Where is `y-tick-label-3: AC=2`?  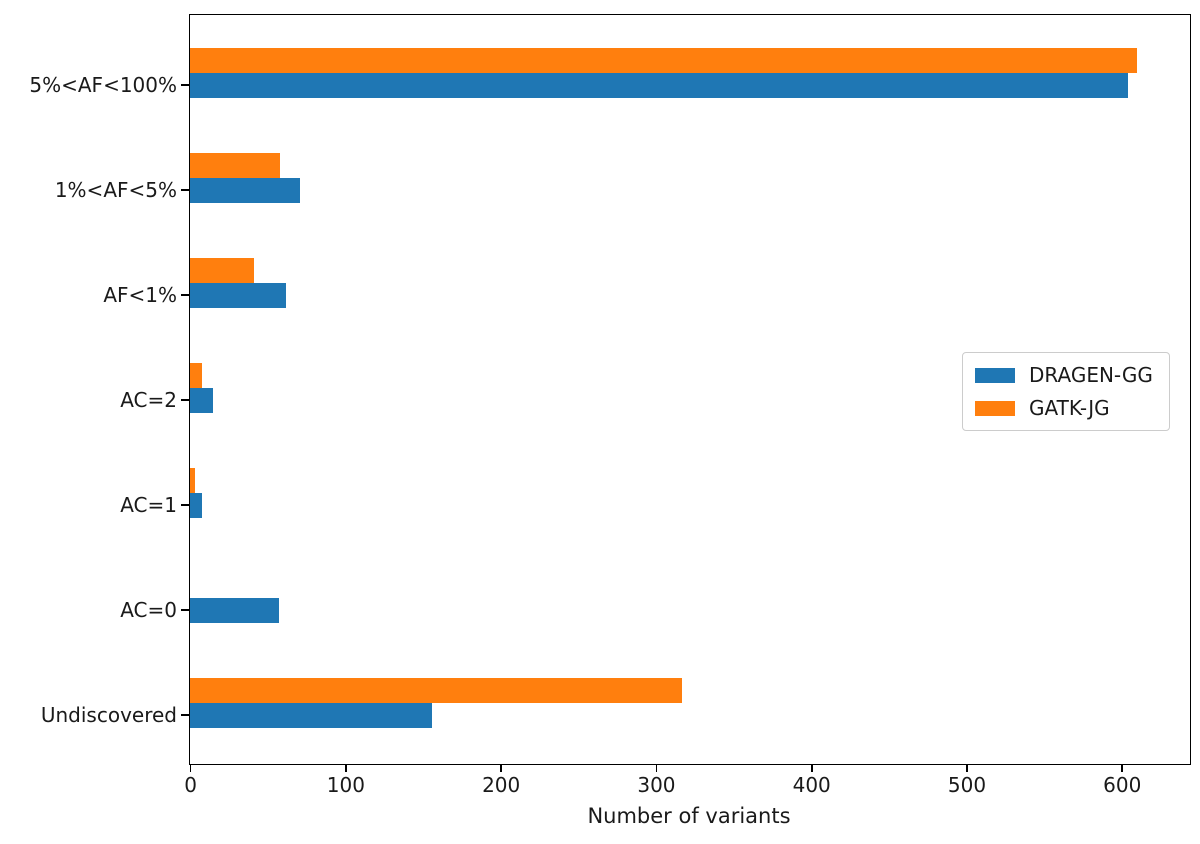
y-tick-label-3: AC=2 is located at coordinates (148, 400).